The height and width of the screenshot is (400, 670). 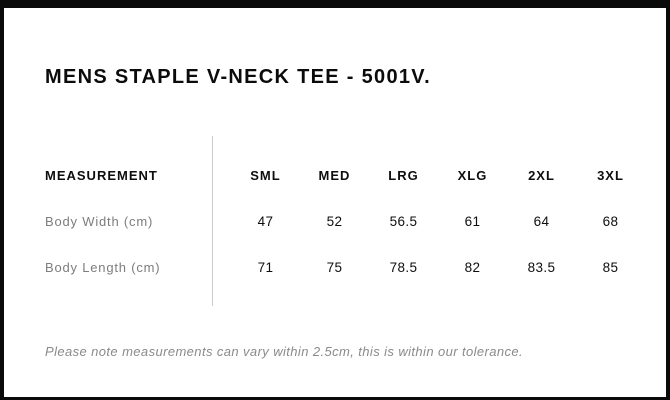 What do you see at coordinates (265, 267) in the screenshot?
I see `body-length-sml: 71` at bounding box center [265, 267].